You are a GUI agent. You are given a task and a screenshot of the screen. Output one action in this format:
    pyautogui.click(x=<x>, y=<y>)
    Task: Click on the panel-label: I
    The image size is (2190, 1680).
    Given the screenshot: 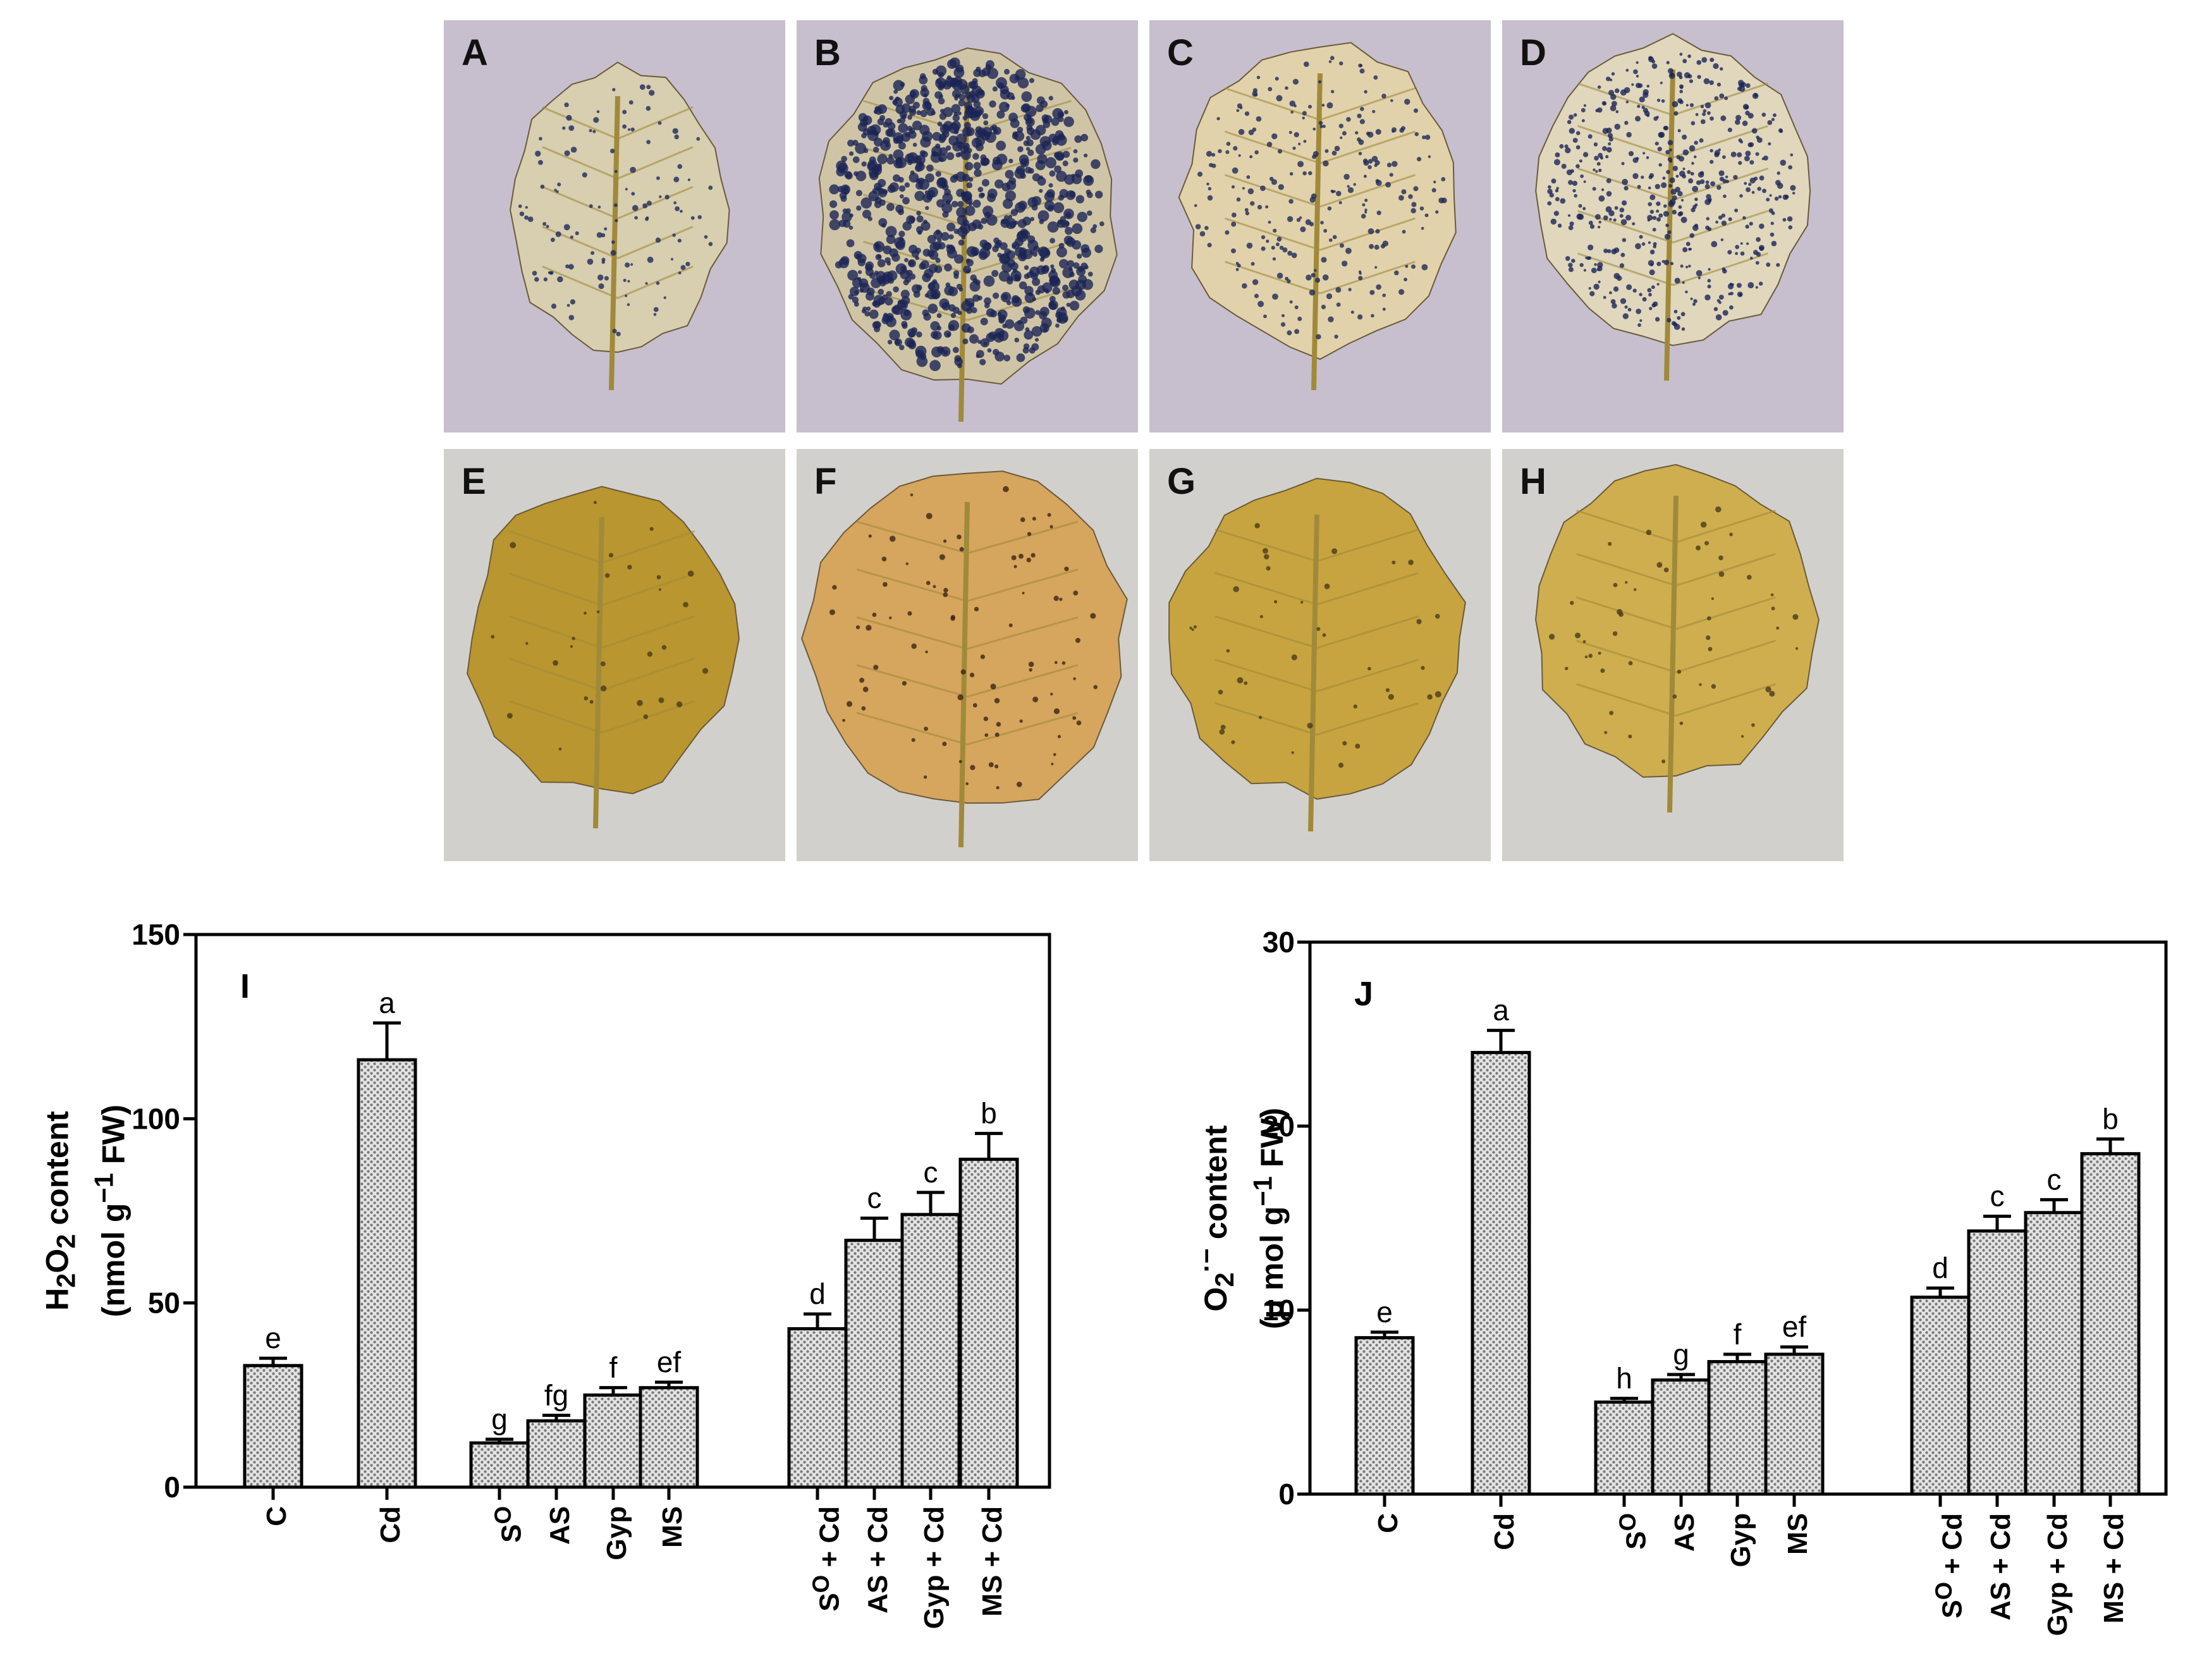 What is the action you would take?
    pyautogui.click(x=245, y=986)
    